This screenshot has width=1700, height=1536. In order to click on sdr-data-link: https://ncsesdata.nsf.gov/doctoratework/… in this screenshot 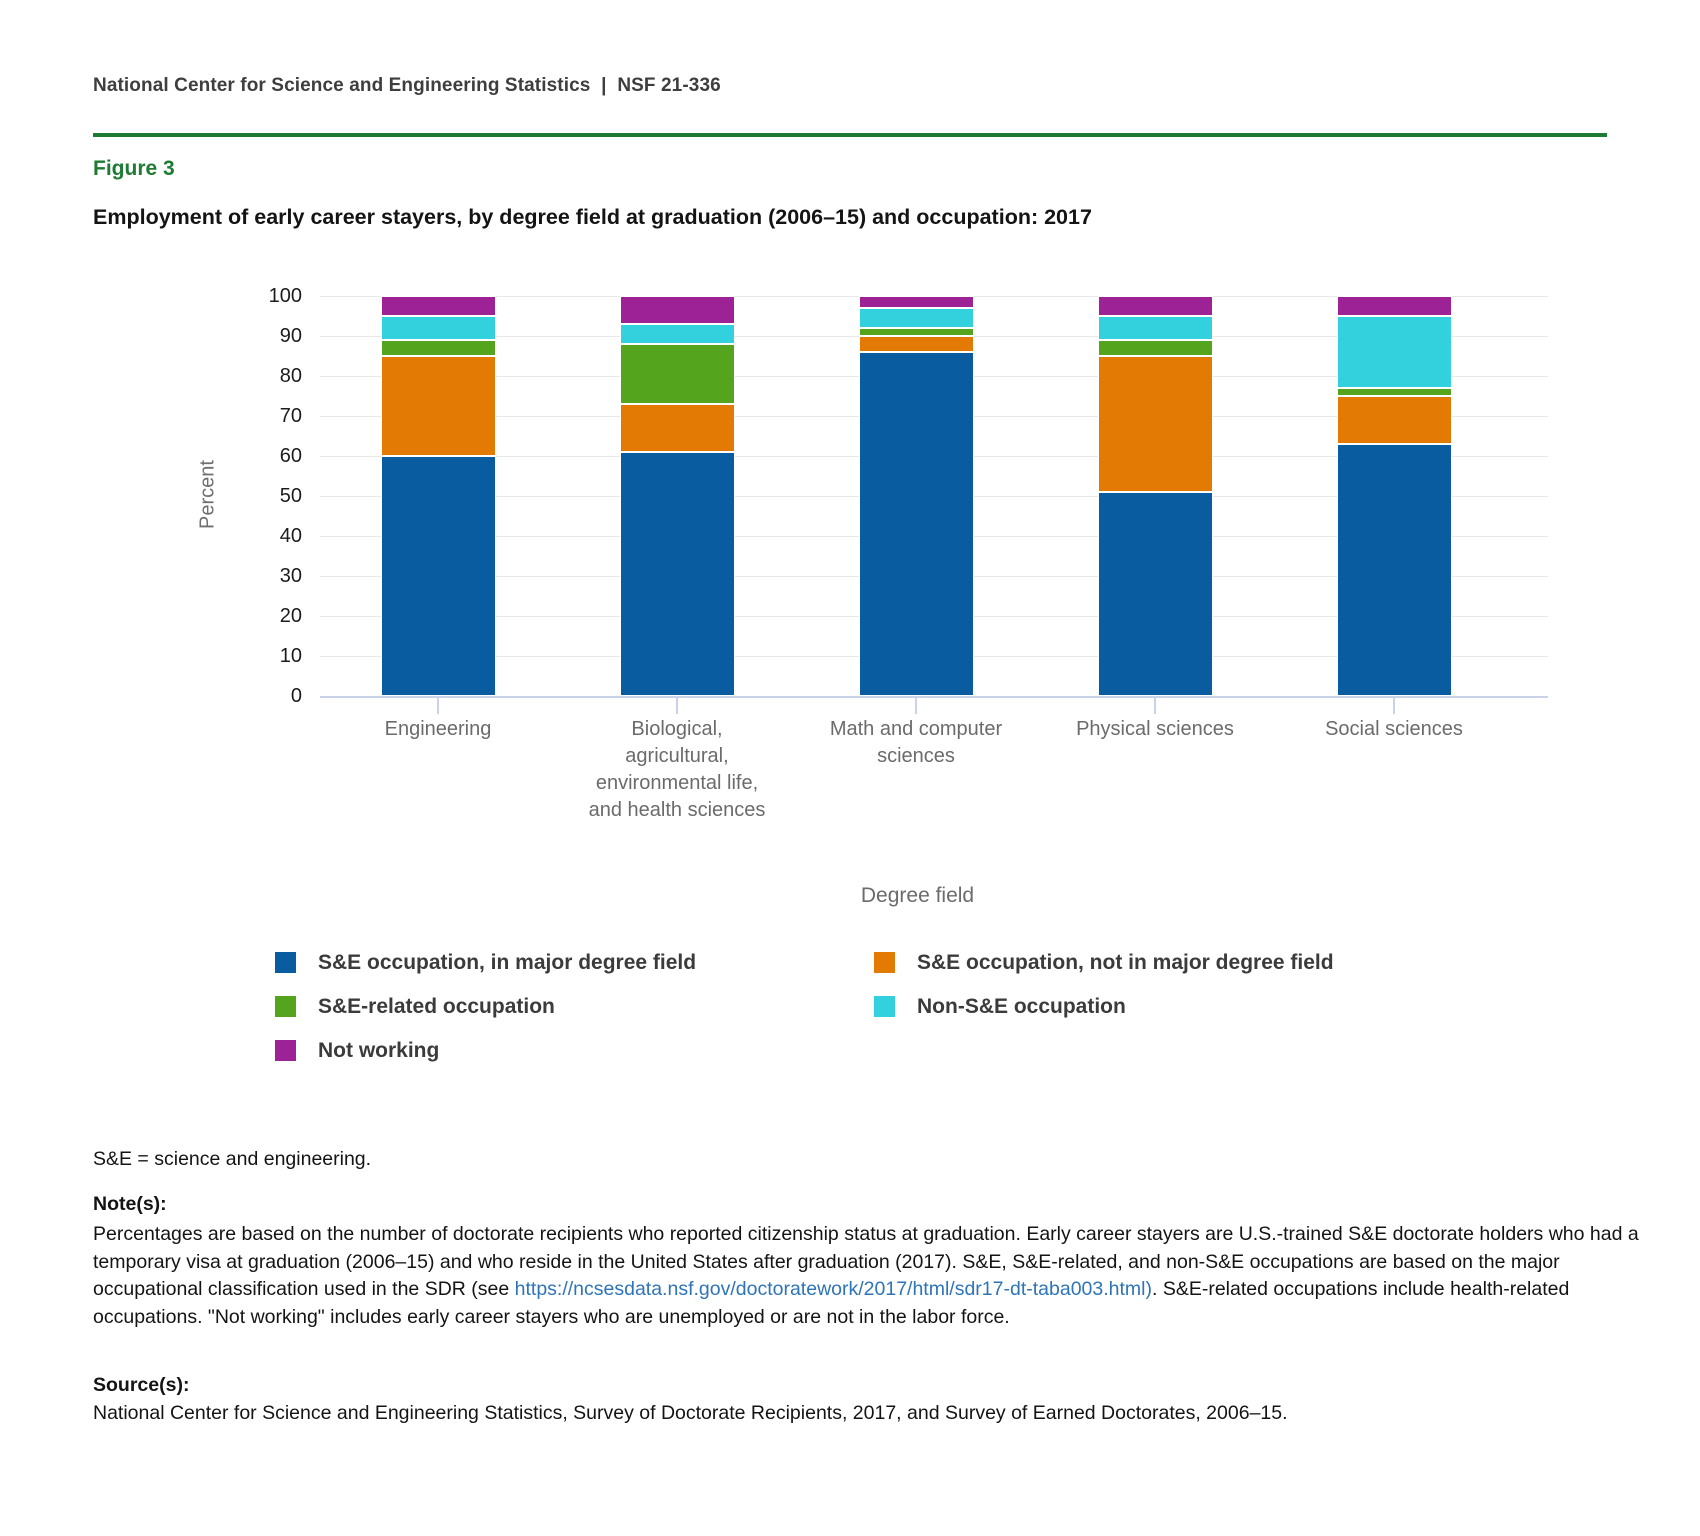, I will do `click(833, 1289)`.